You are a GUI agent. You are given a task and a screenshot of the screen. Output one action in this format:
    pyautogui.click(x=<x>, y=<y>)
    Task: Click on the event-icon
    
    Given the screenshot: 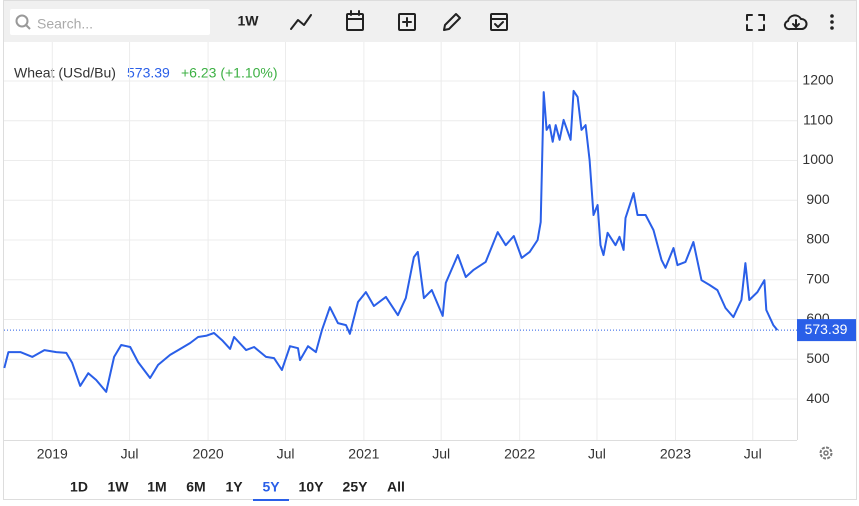 What is the action you would take?
    pyautogui.click(x=499, y=22)
    